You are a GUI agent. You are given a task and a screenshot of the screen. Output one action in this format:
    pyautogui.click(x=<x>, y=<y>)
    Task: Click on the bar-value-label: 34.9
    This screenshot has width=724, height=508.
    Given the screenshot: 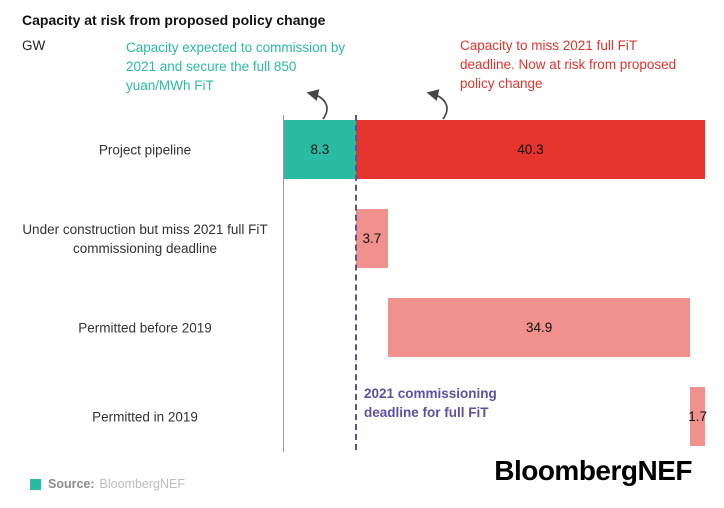 What is the action you would take?
    pyautogui.click(x=539, y=327)
    